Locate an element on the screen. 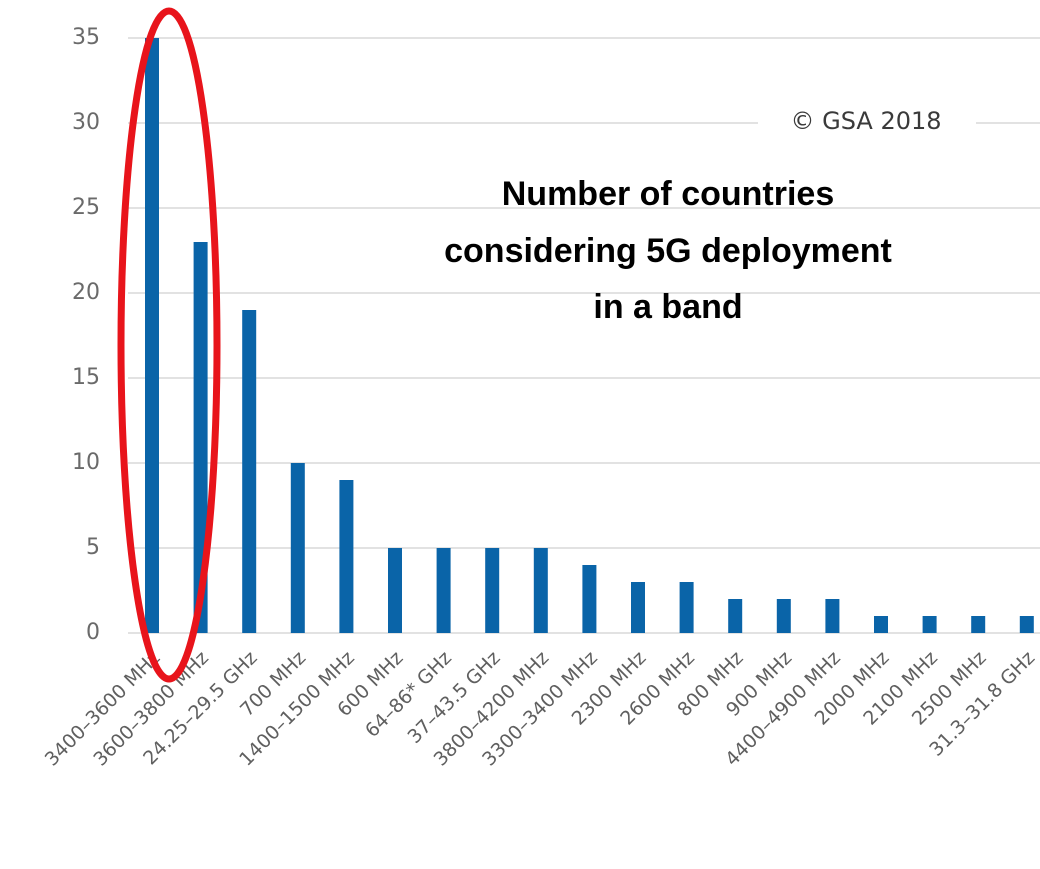 The image size is (1040, 869). highlight-ellipse is located at coordinates (169, 345).